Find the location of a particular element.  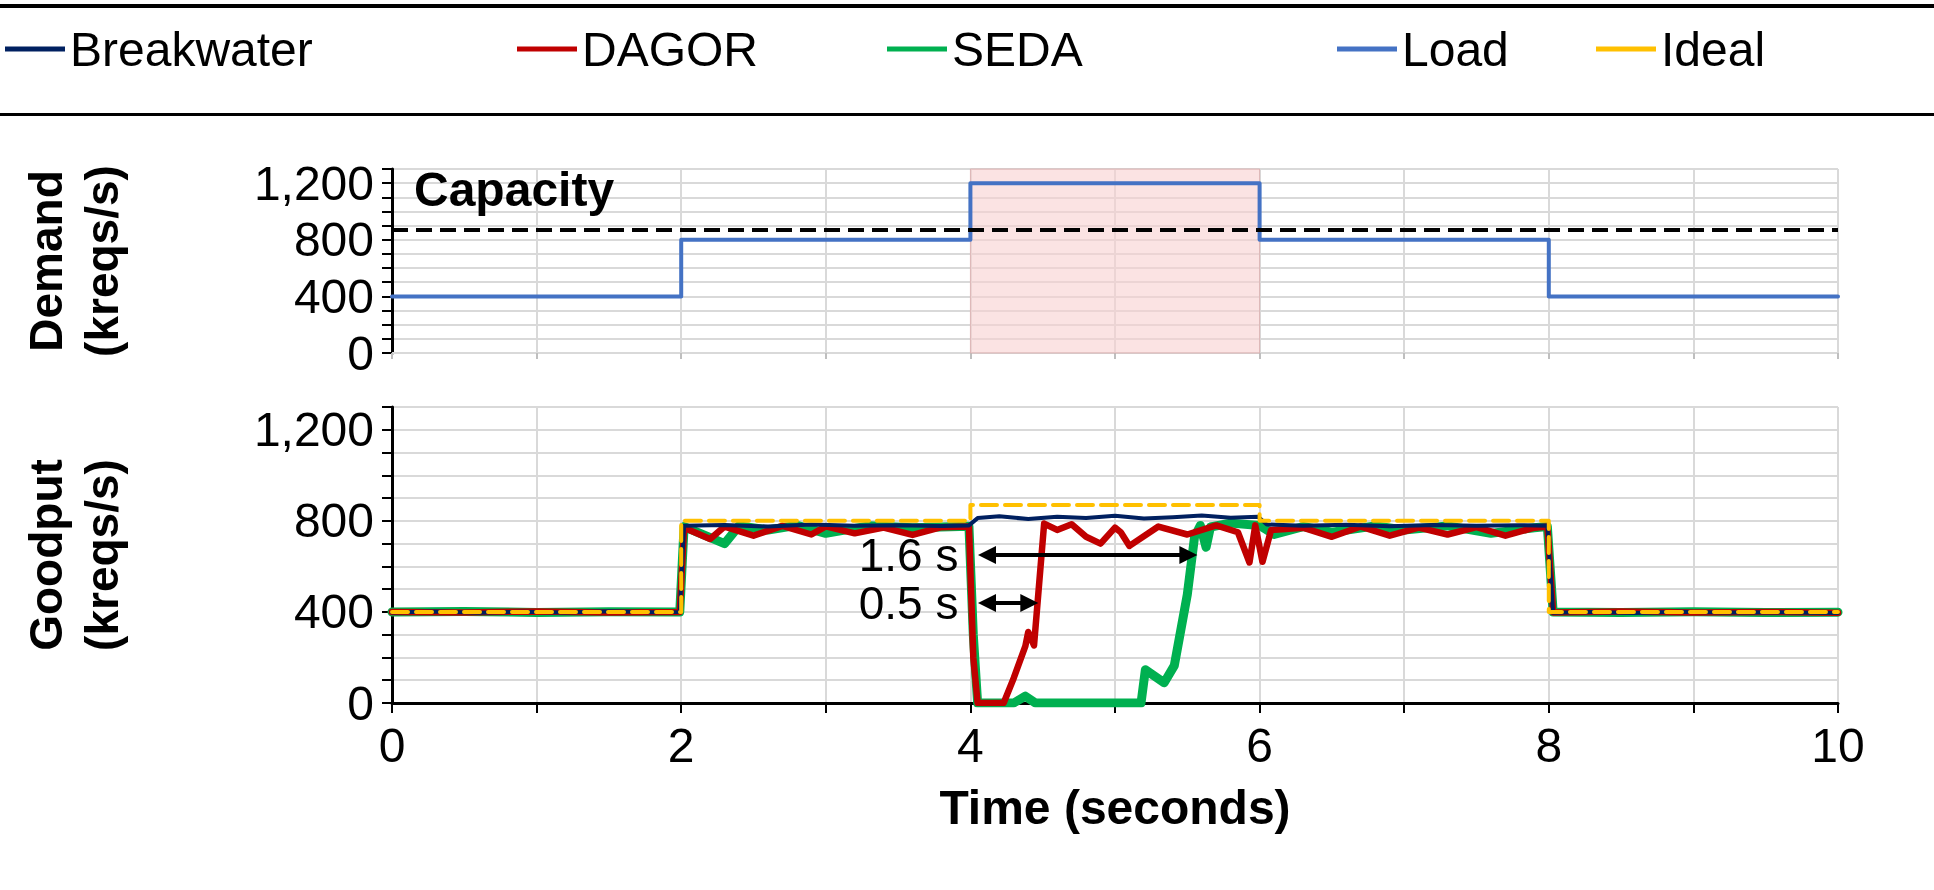

x-tick-label: 2 is located at coordinates (681, 745).